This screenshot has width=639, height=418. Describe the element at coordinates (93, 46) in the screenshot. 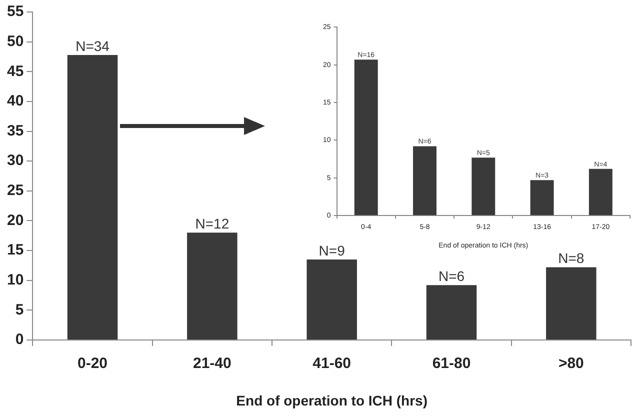

I see `annotation: N=34` at that location.